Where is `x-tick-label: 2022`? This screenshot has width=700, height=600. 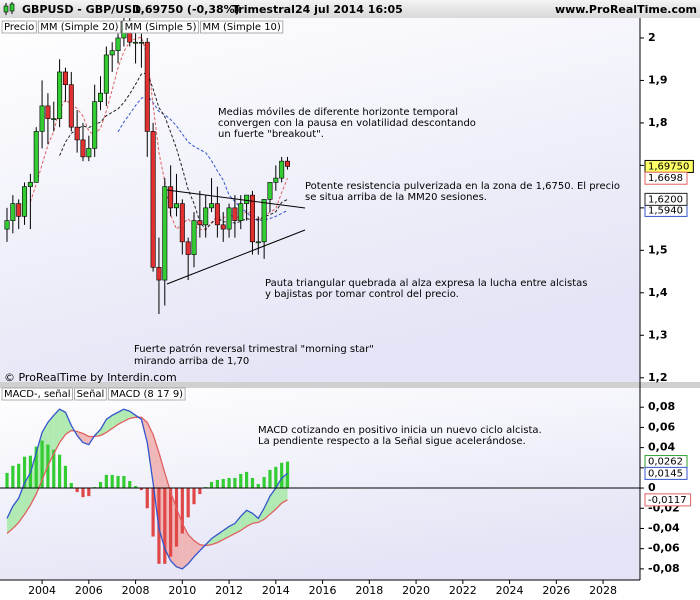 x-tick-label: 2022 is located at coordinates (463, 590).